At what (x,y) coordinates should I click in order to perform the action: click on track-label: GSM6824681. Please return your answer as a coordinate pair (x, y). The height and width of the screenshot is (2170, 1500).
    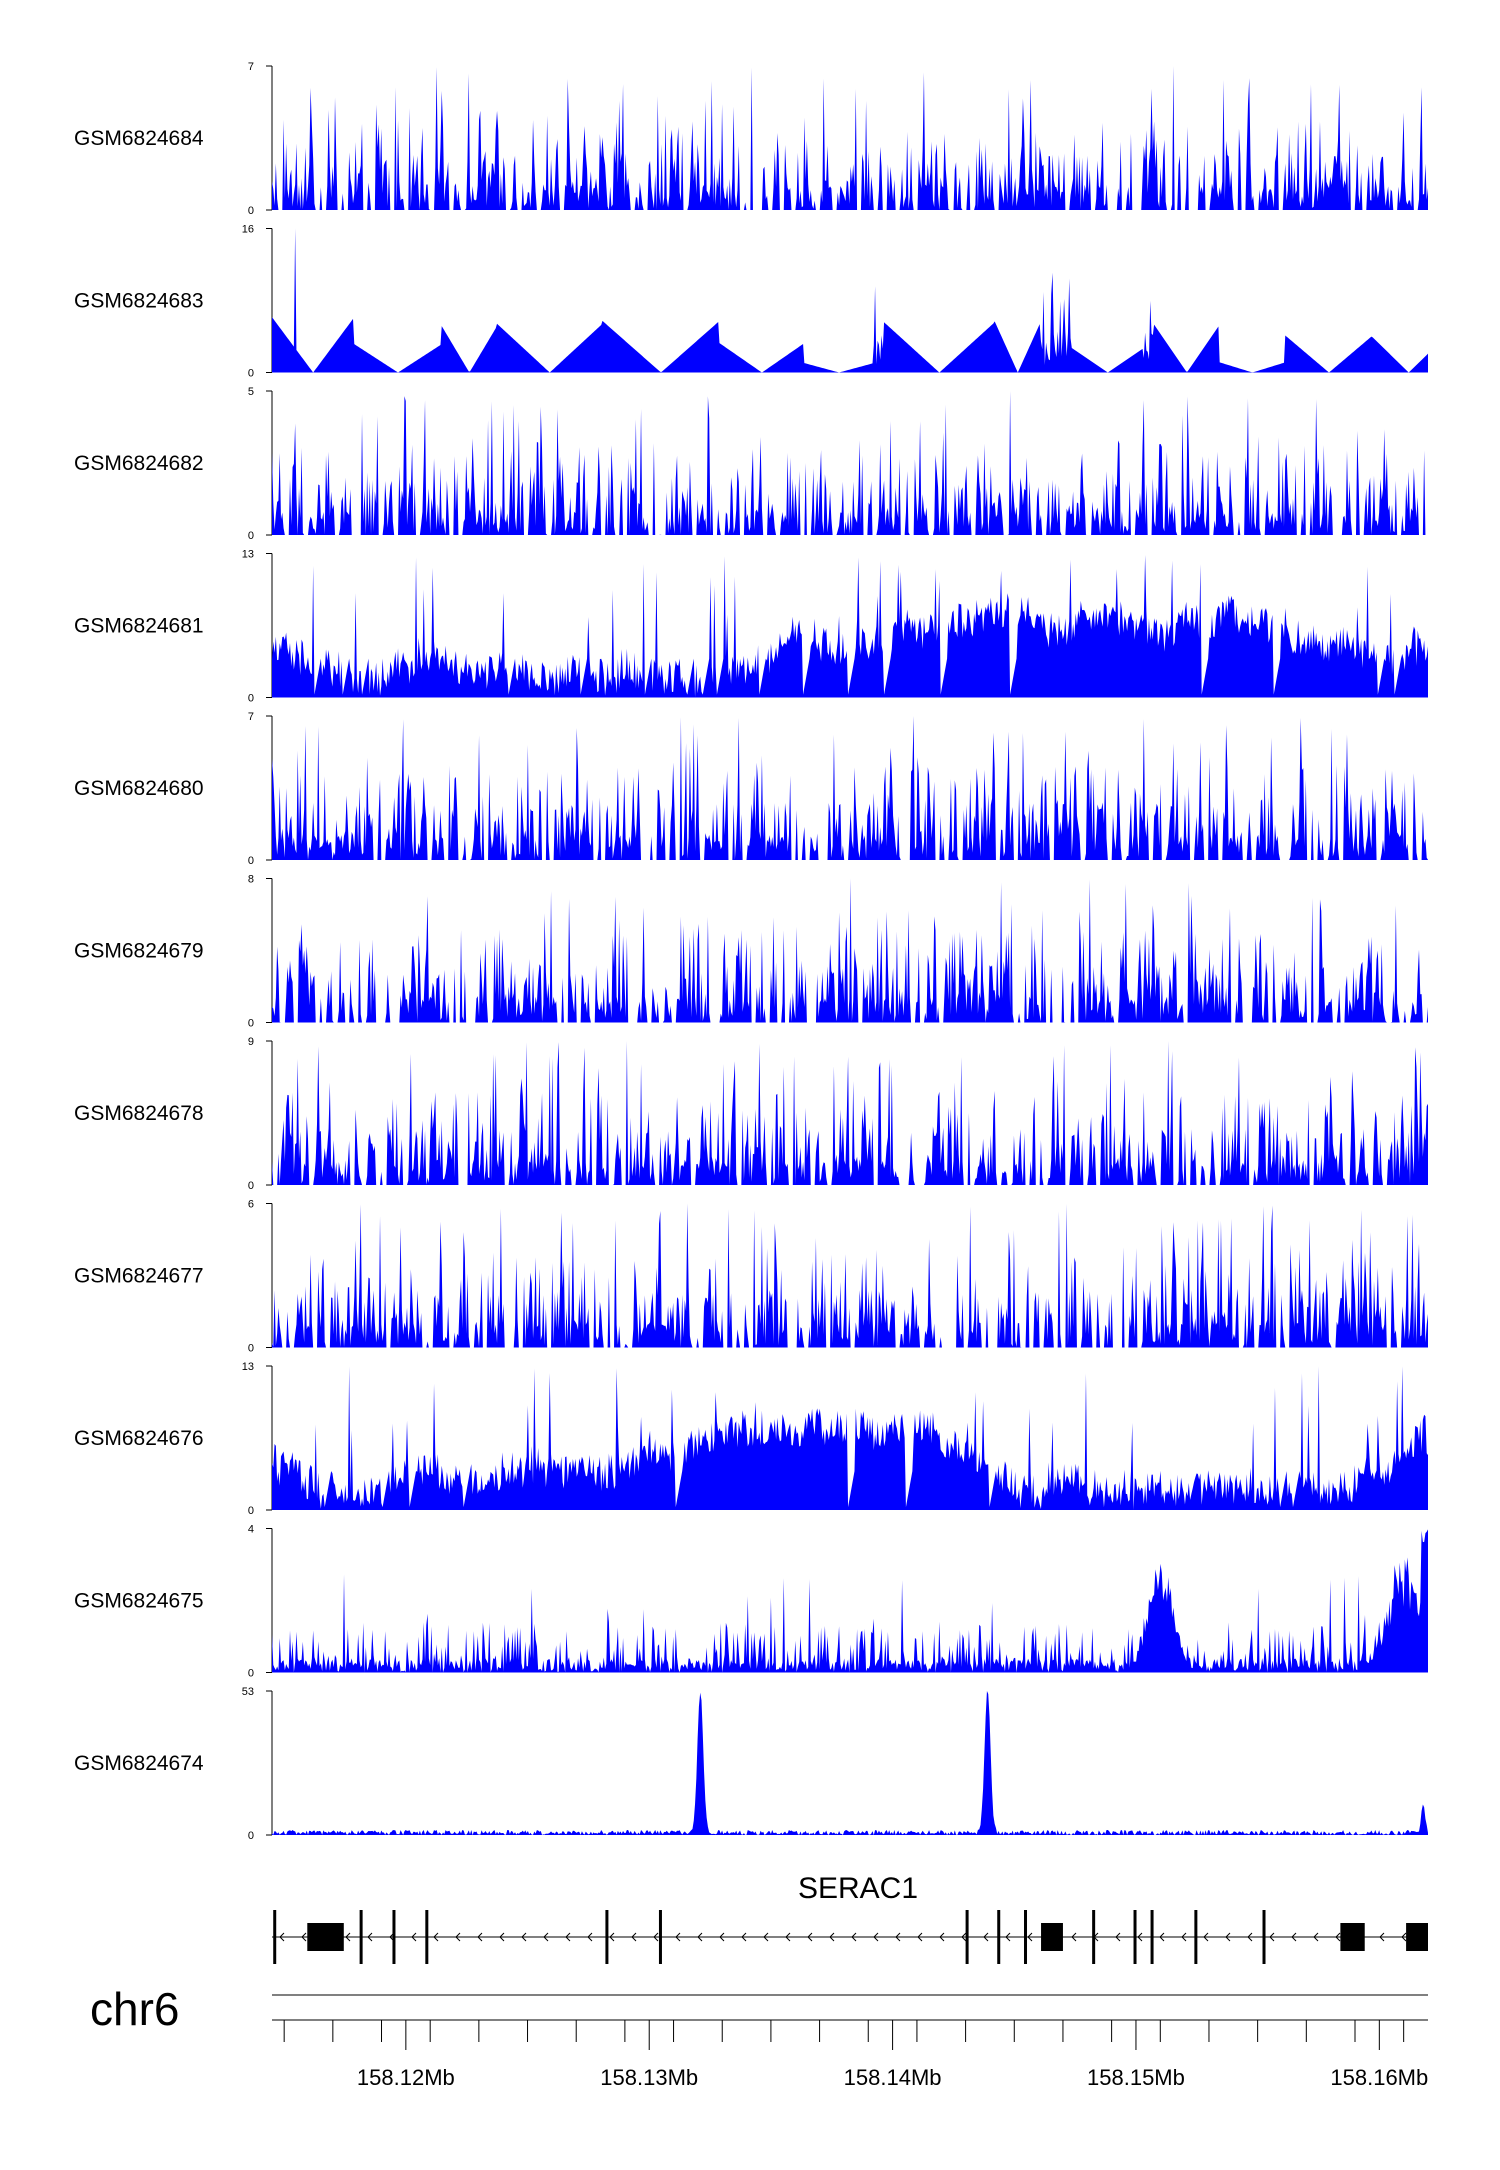
    Looking at the image, I should click on (139, 626).